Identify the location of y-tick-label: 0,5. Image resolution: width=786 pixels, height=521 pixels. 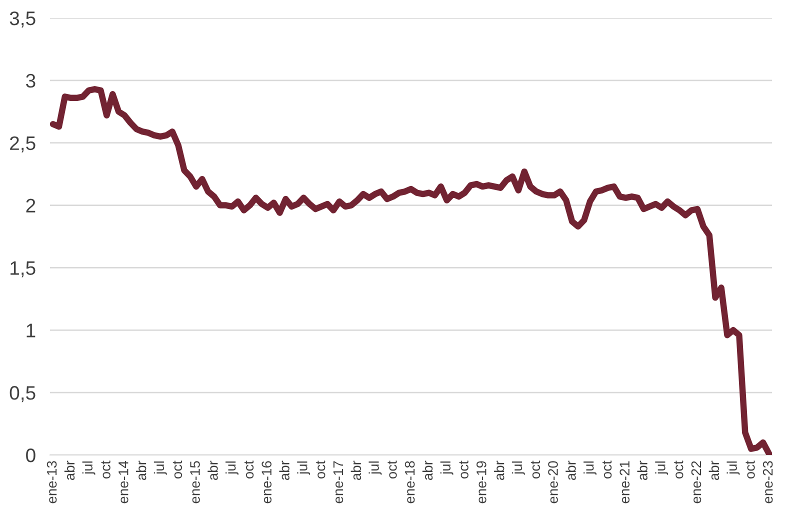
(23, 394).